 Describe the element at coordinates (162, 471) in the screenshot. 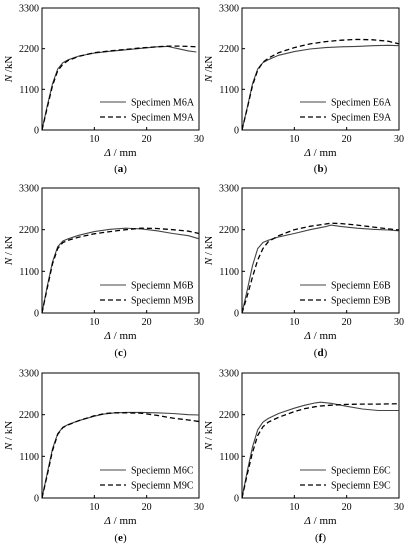

I see `legend-label: Speciemn M6C` at that location.